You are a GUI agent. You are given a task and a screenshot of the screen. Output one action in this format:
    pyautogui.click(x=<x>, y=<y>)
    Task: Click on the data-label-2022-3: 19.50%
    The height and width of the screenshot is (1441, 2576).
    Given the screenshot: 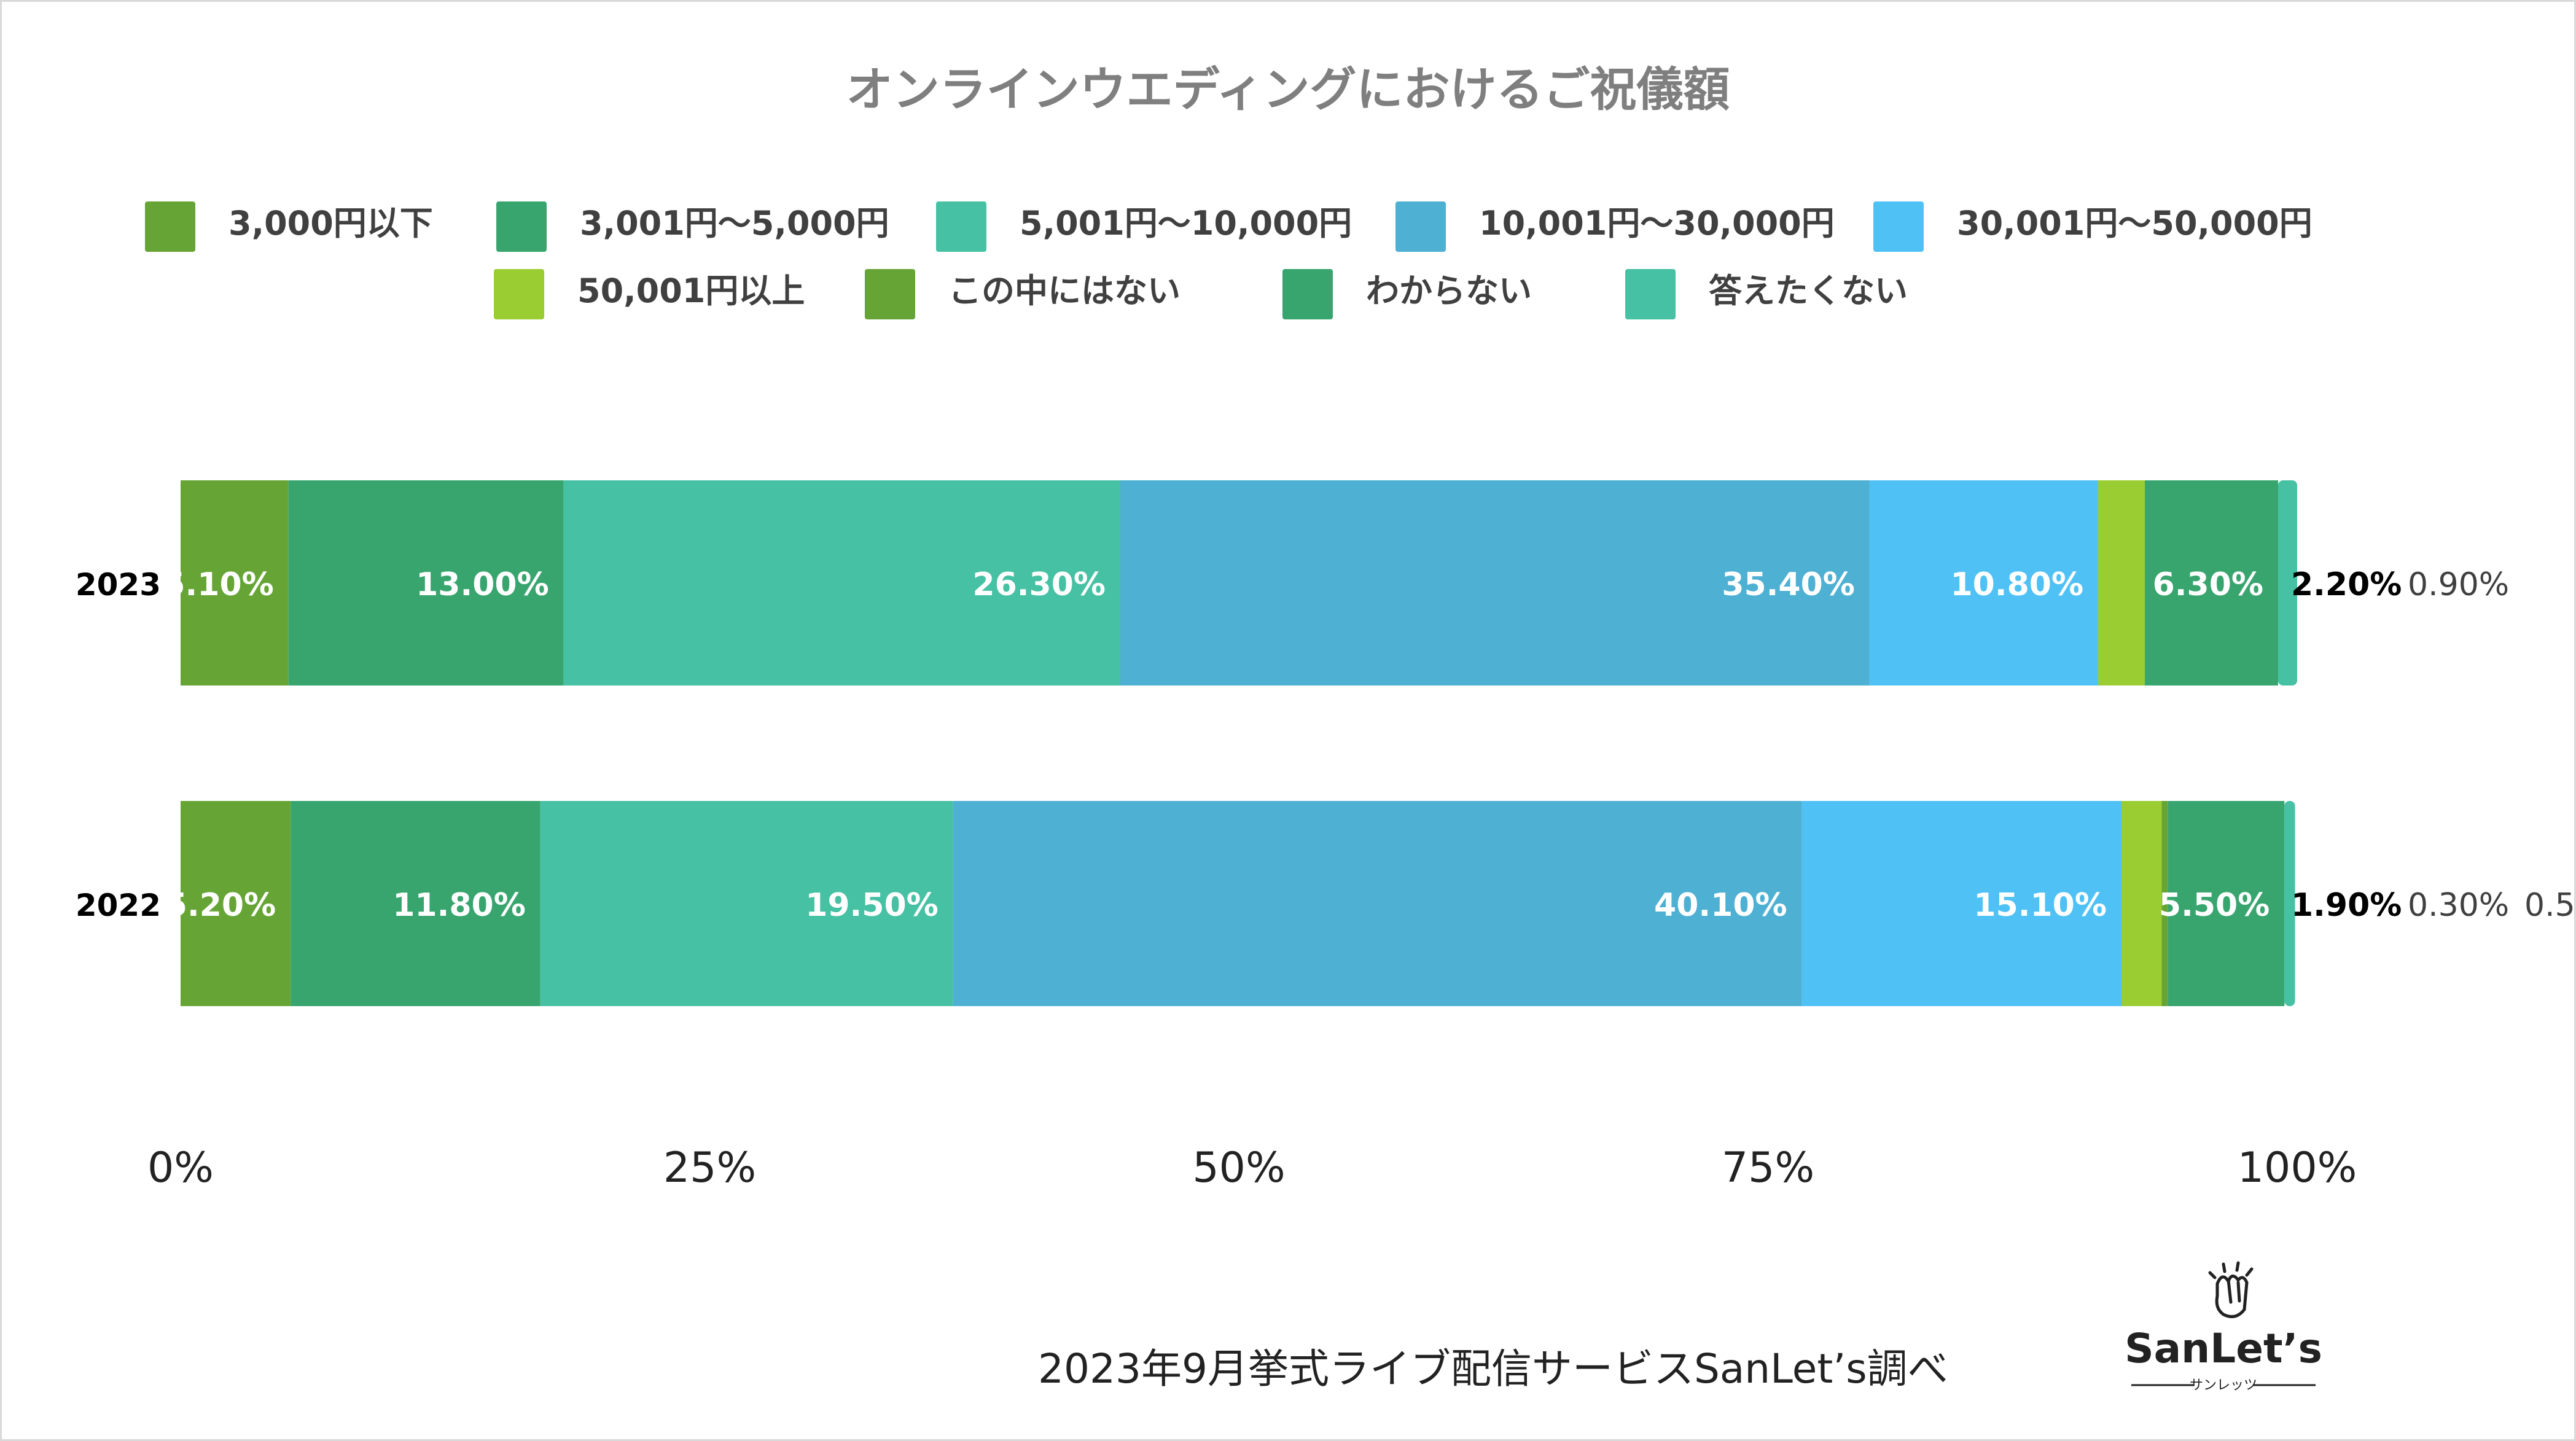 What is the action you would take?
    pyautogui.click(x=872, y=905)
    